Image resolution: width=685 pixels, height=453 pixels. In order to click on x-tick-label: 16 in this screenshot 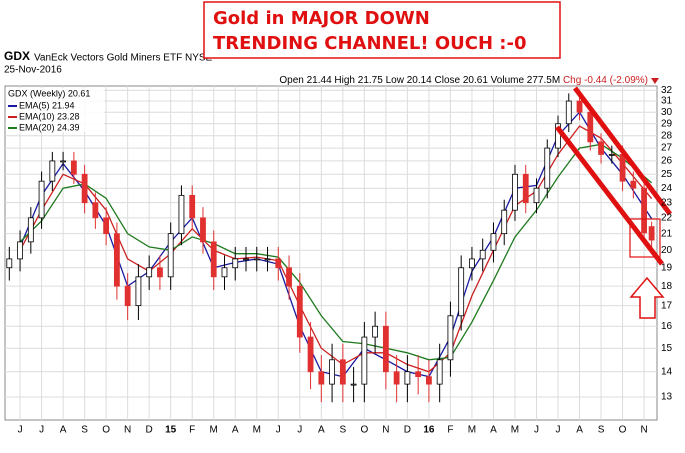, I will do `click(429, 430)`.